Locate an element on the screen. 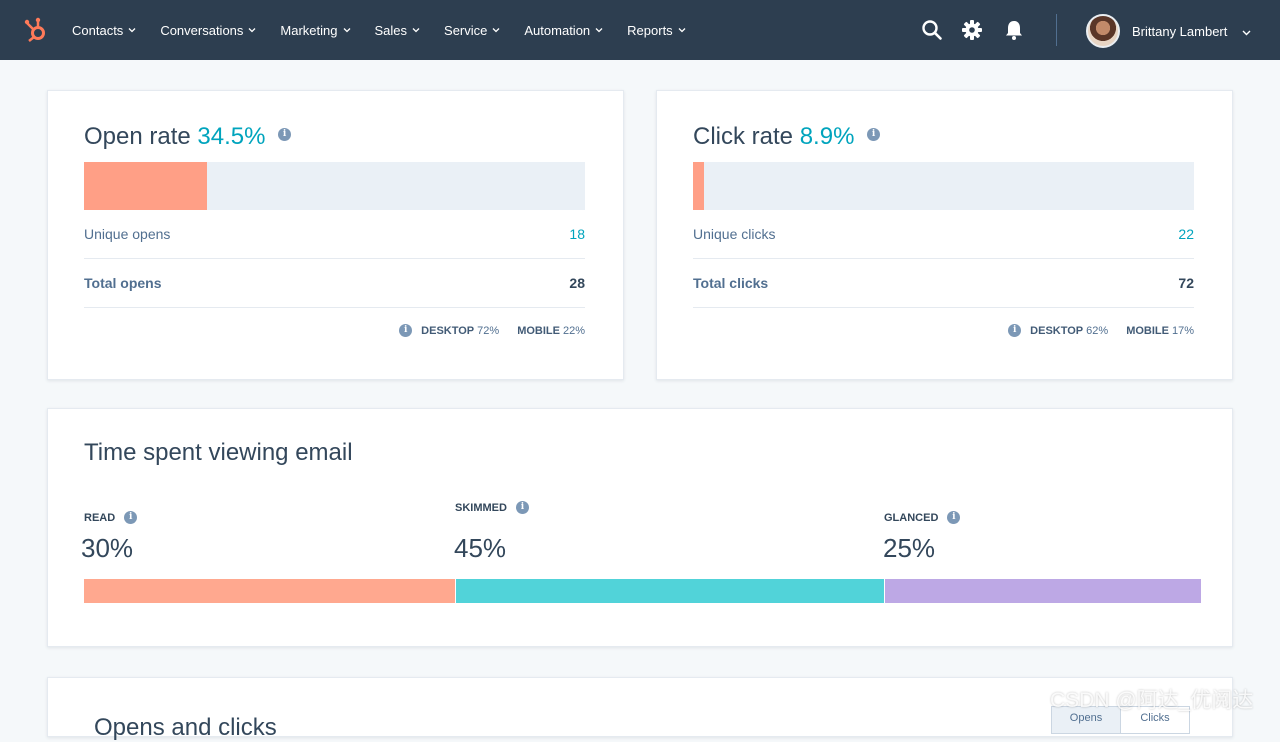 This screenshot has height=742, width=1280. total-opens-row: Total opens 28 is located at coordinates (334, 283).